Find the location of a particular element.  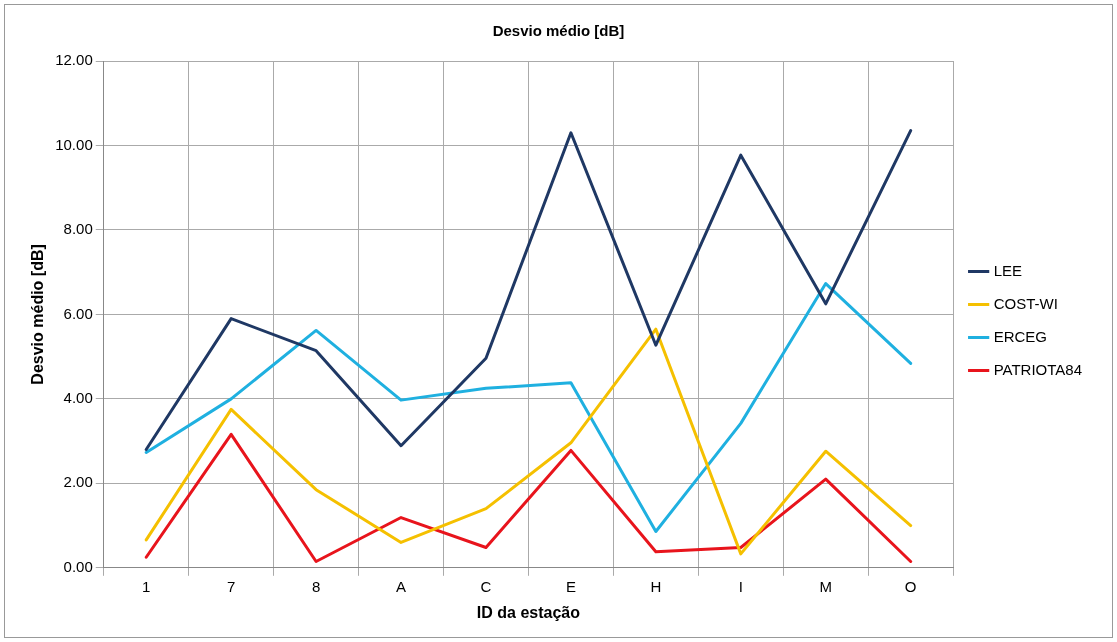

y-tick-label: 2.00 is located at coordinates (78, 482).